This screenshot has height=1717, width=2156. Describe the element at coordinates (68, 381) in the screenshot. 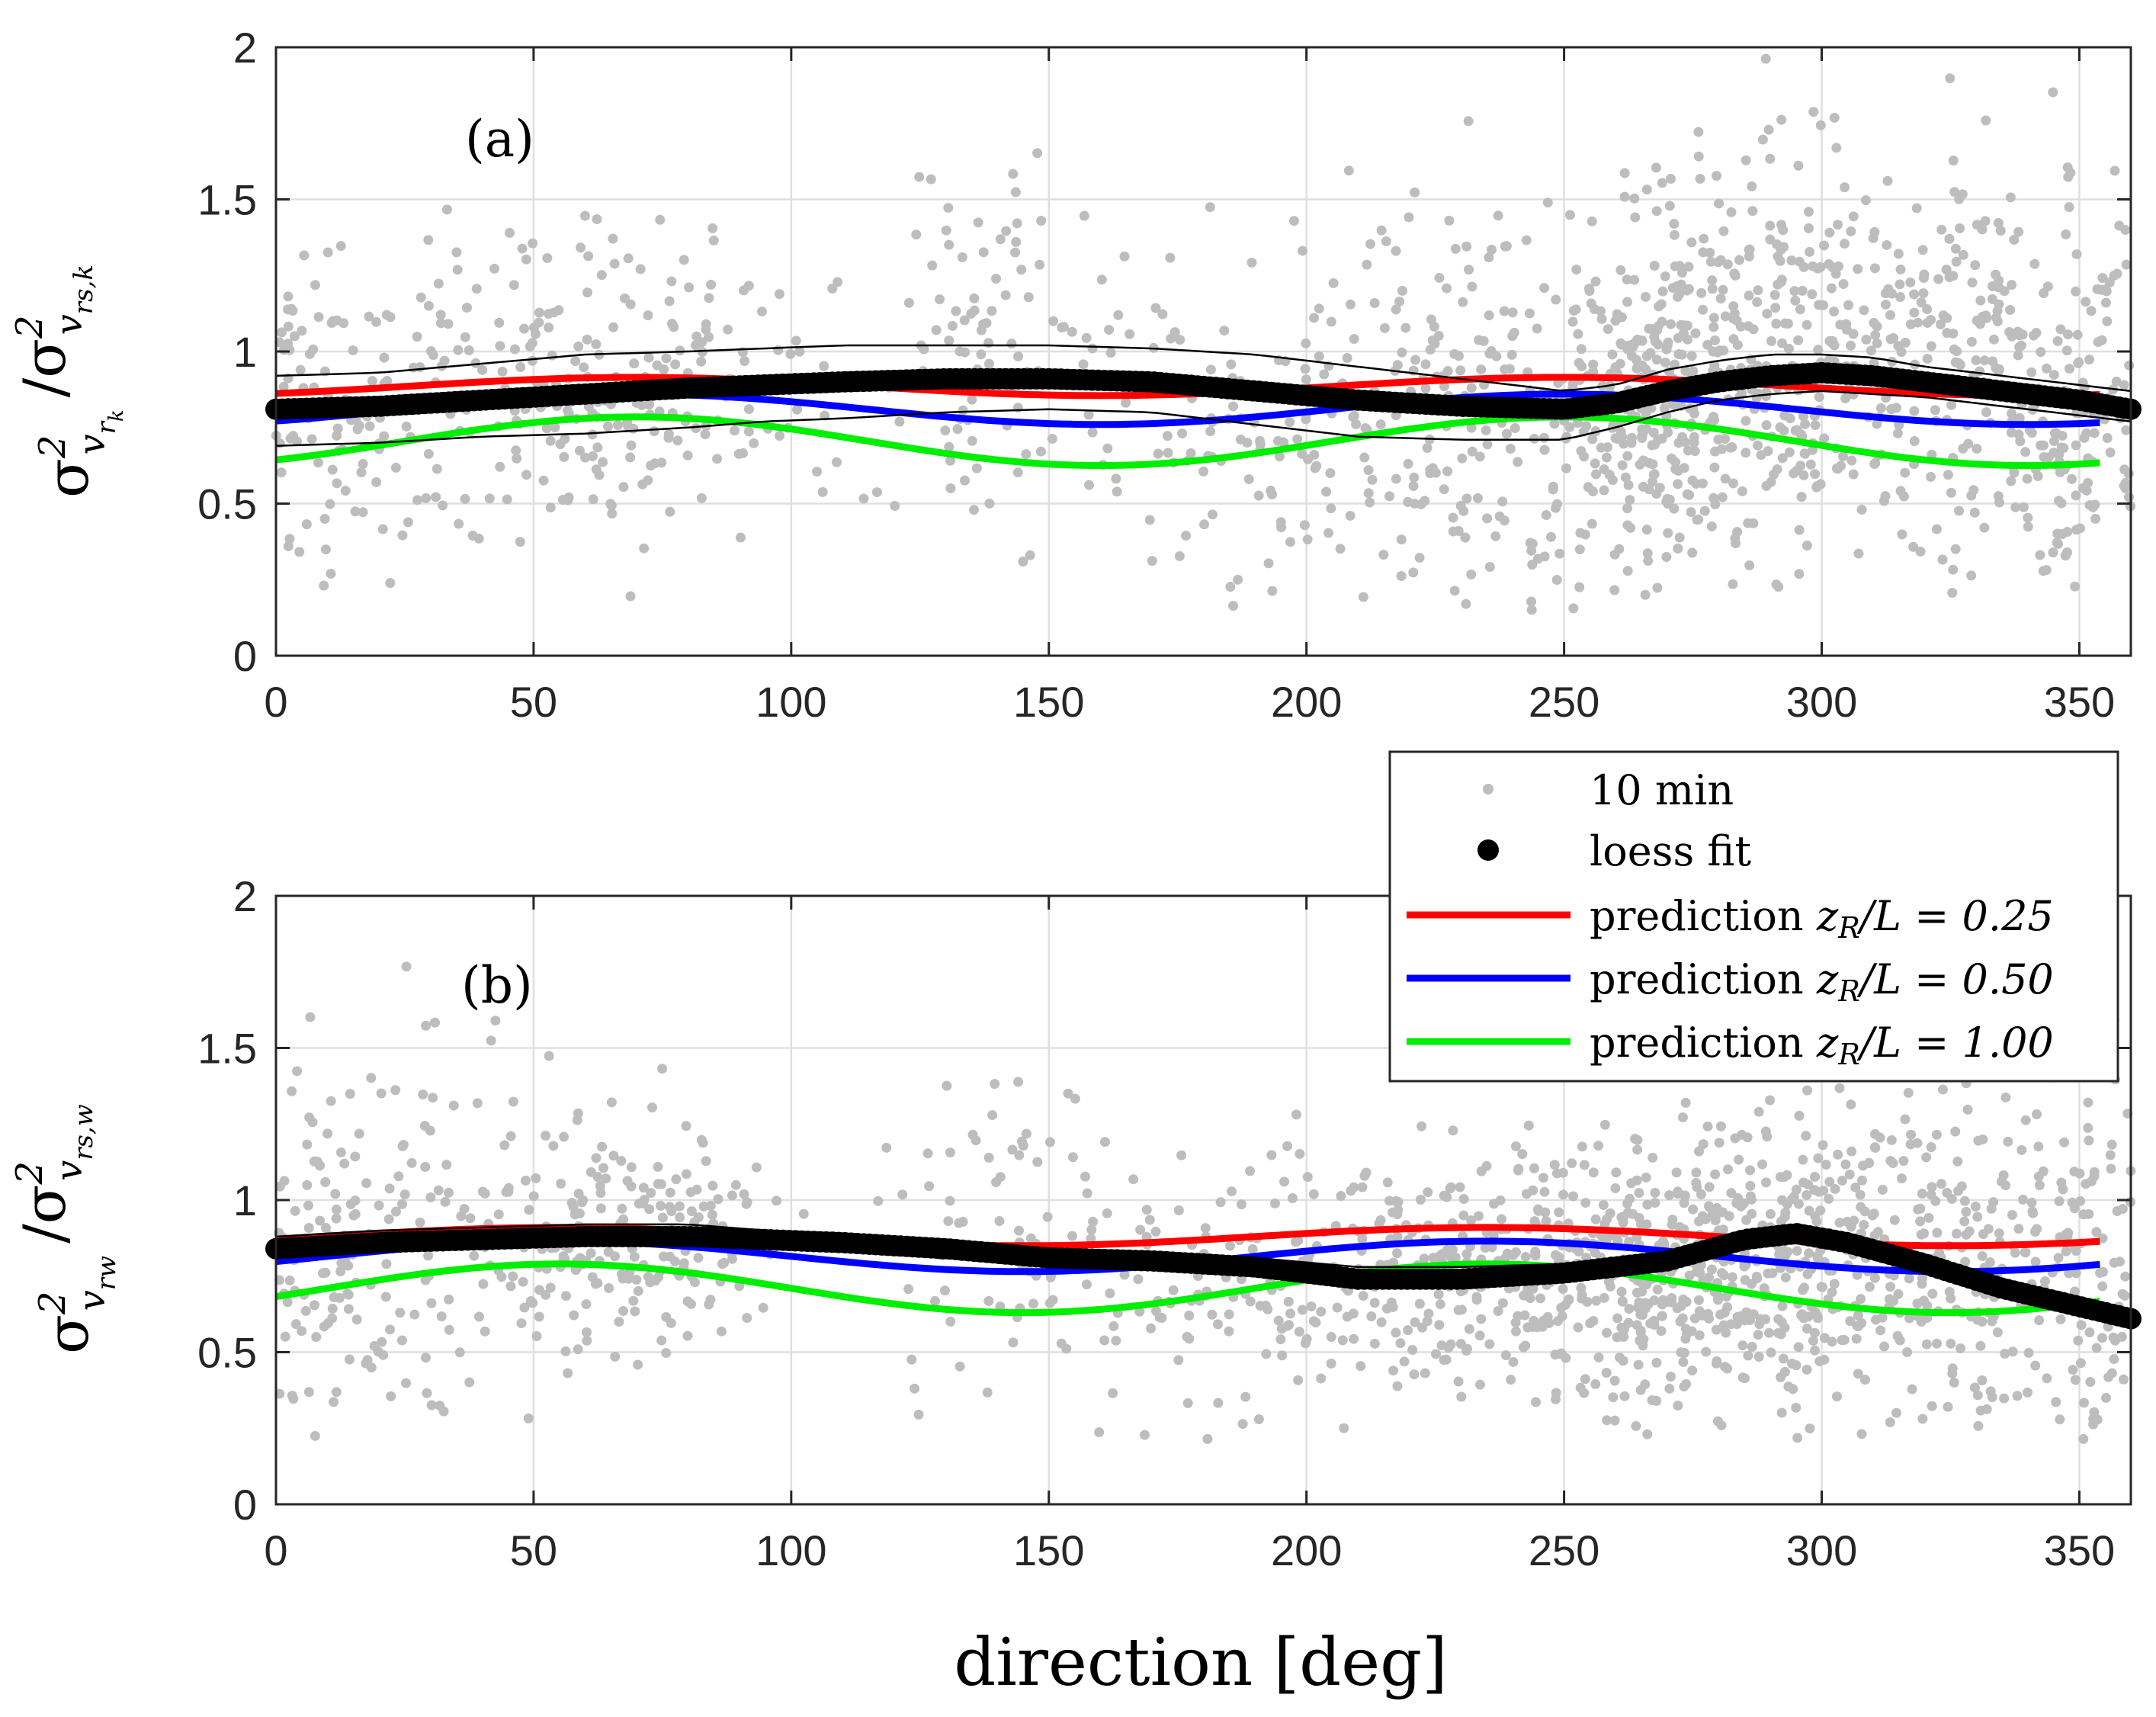

I see `svg-text: σ2vrk/σ2vrs,k` at that location.